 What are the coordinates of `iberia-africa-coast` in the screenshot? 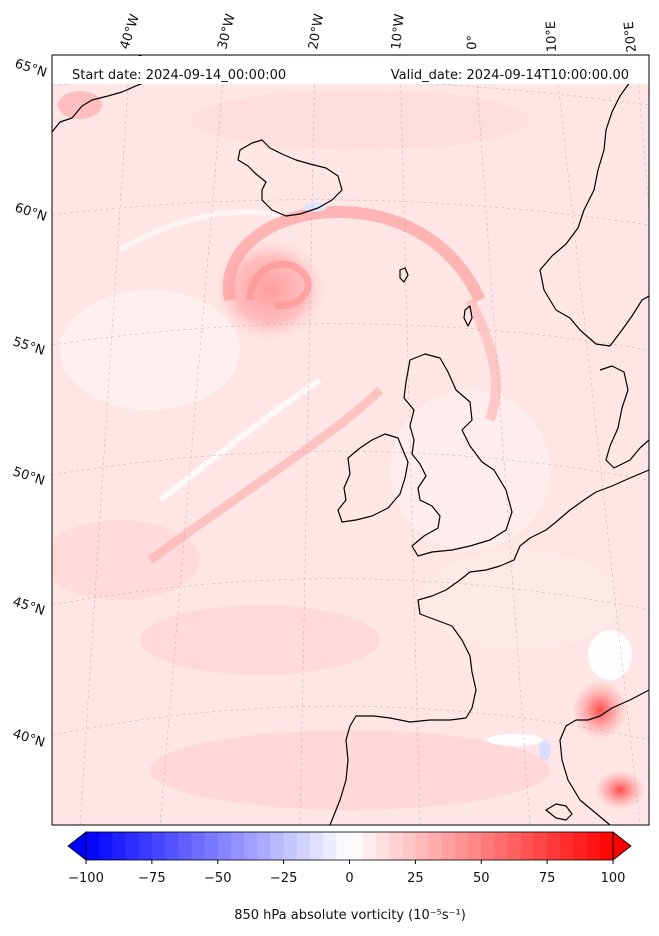 It's located at (604, 757).